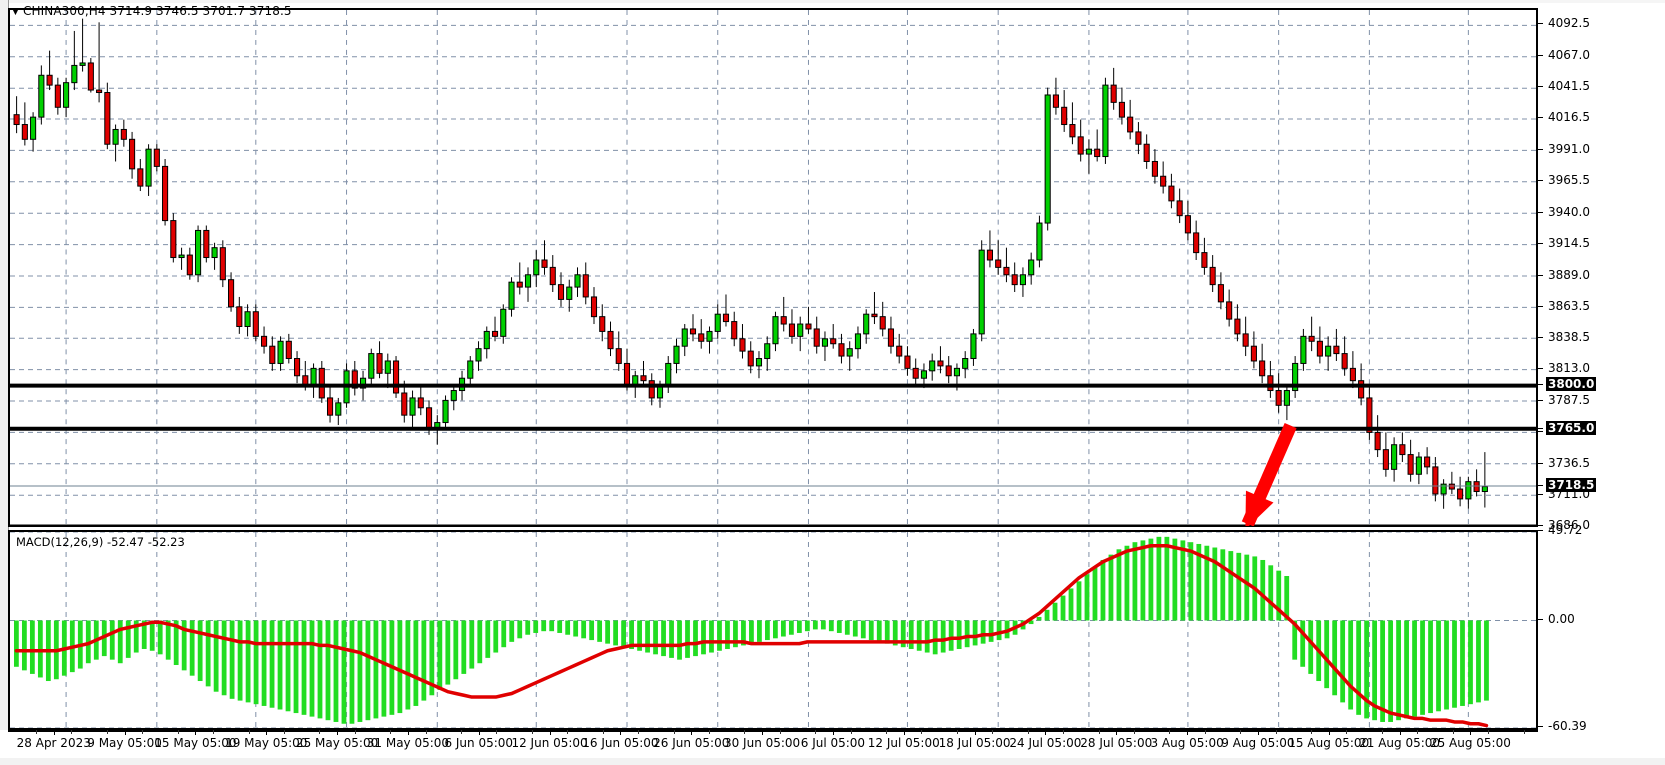 The image size is (1665, 765). Describe the element at coordinates (1569, 336) in the screenshot. I see `price-axis-label: 3838.5` at that location.